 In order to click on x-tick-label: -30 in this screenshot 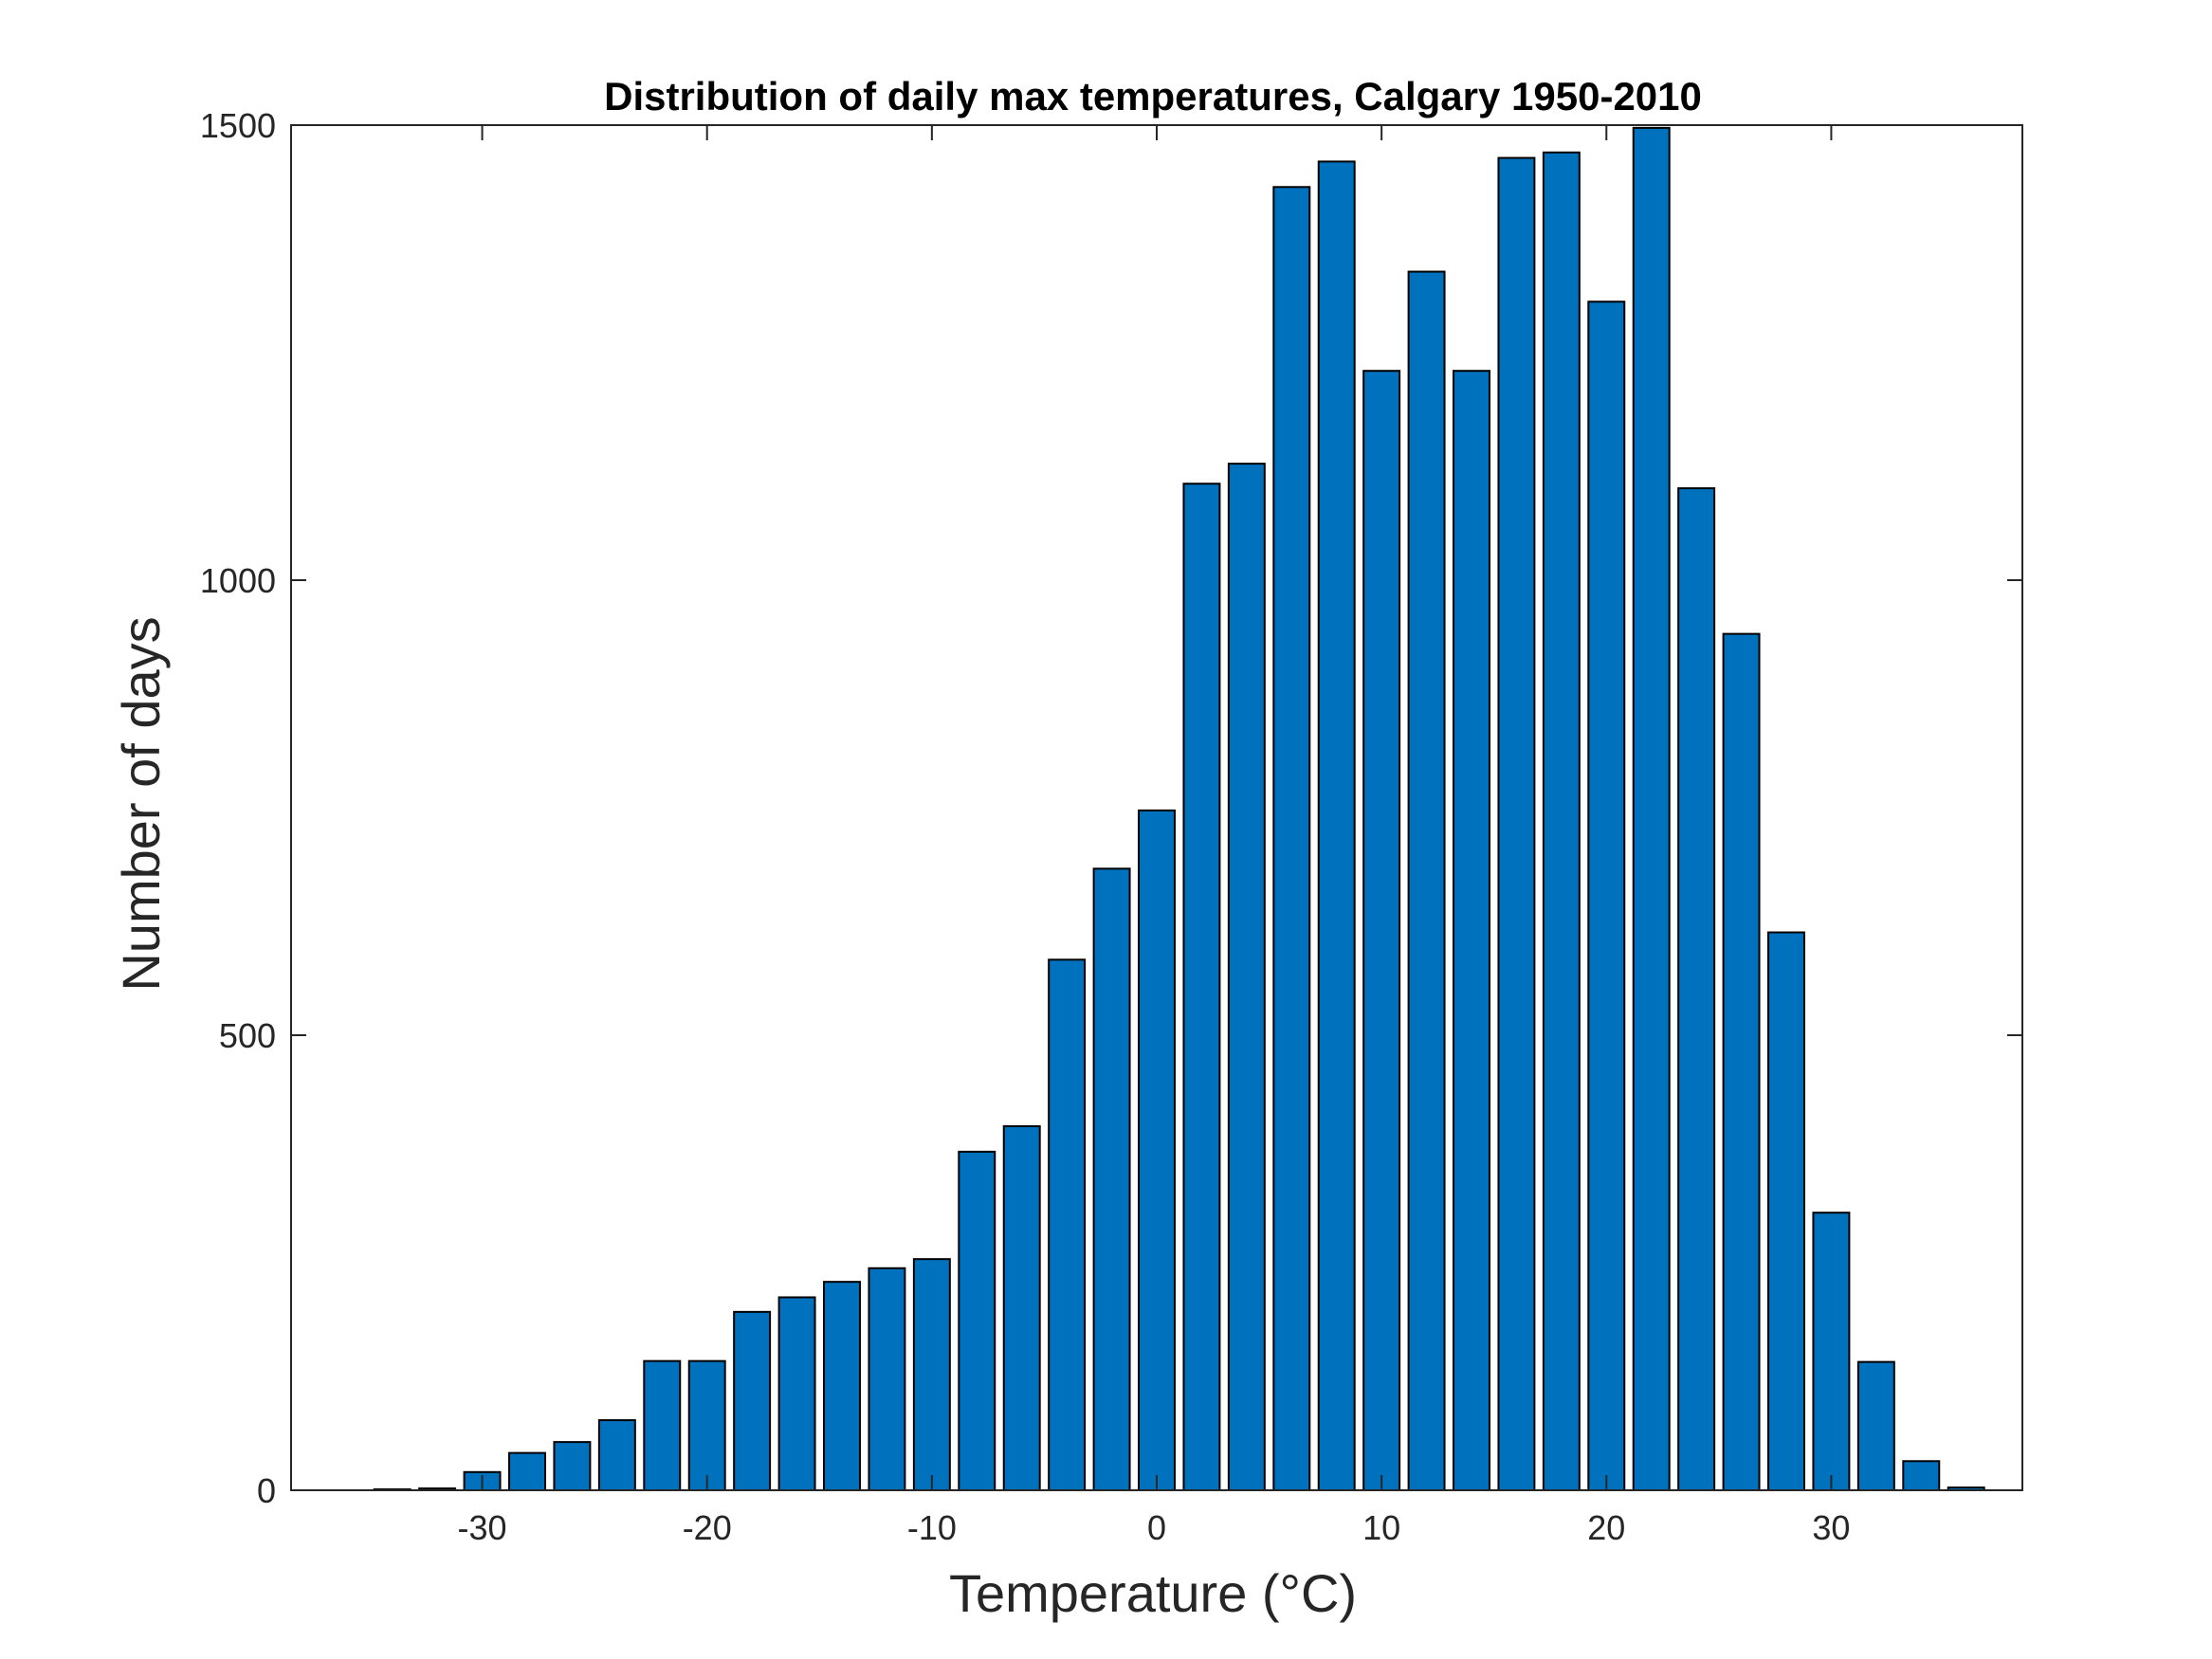, I will do `click(482, 1527)`.